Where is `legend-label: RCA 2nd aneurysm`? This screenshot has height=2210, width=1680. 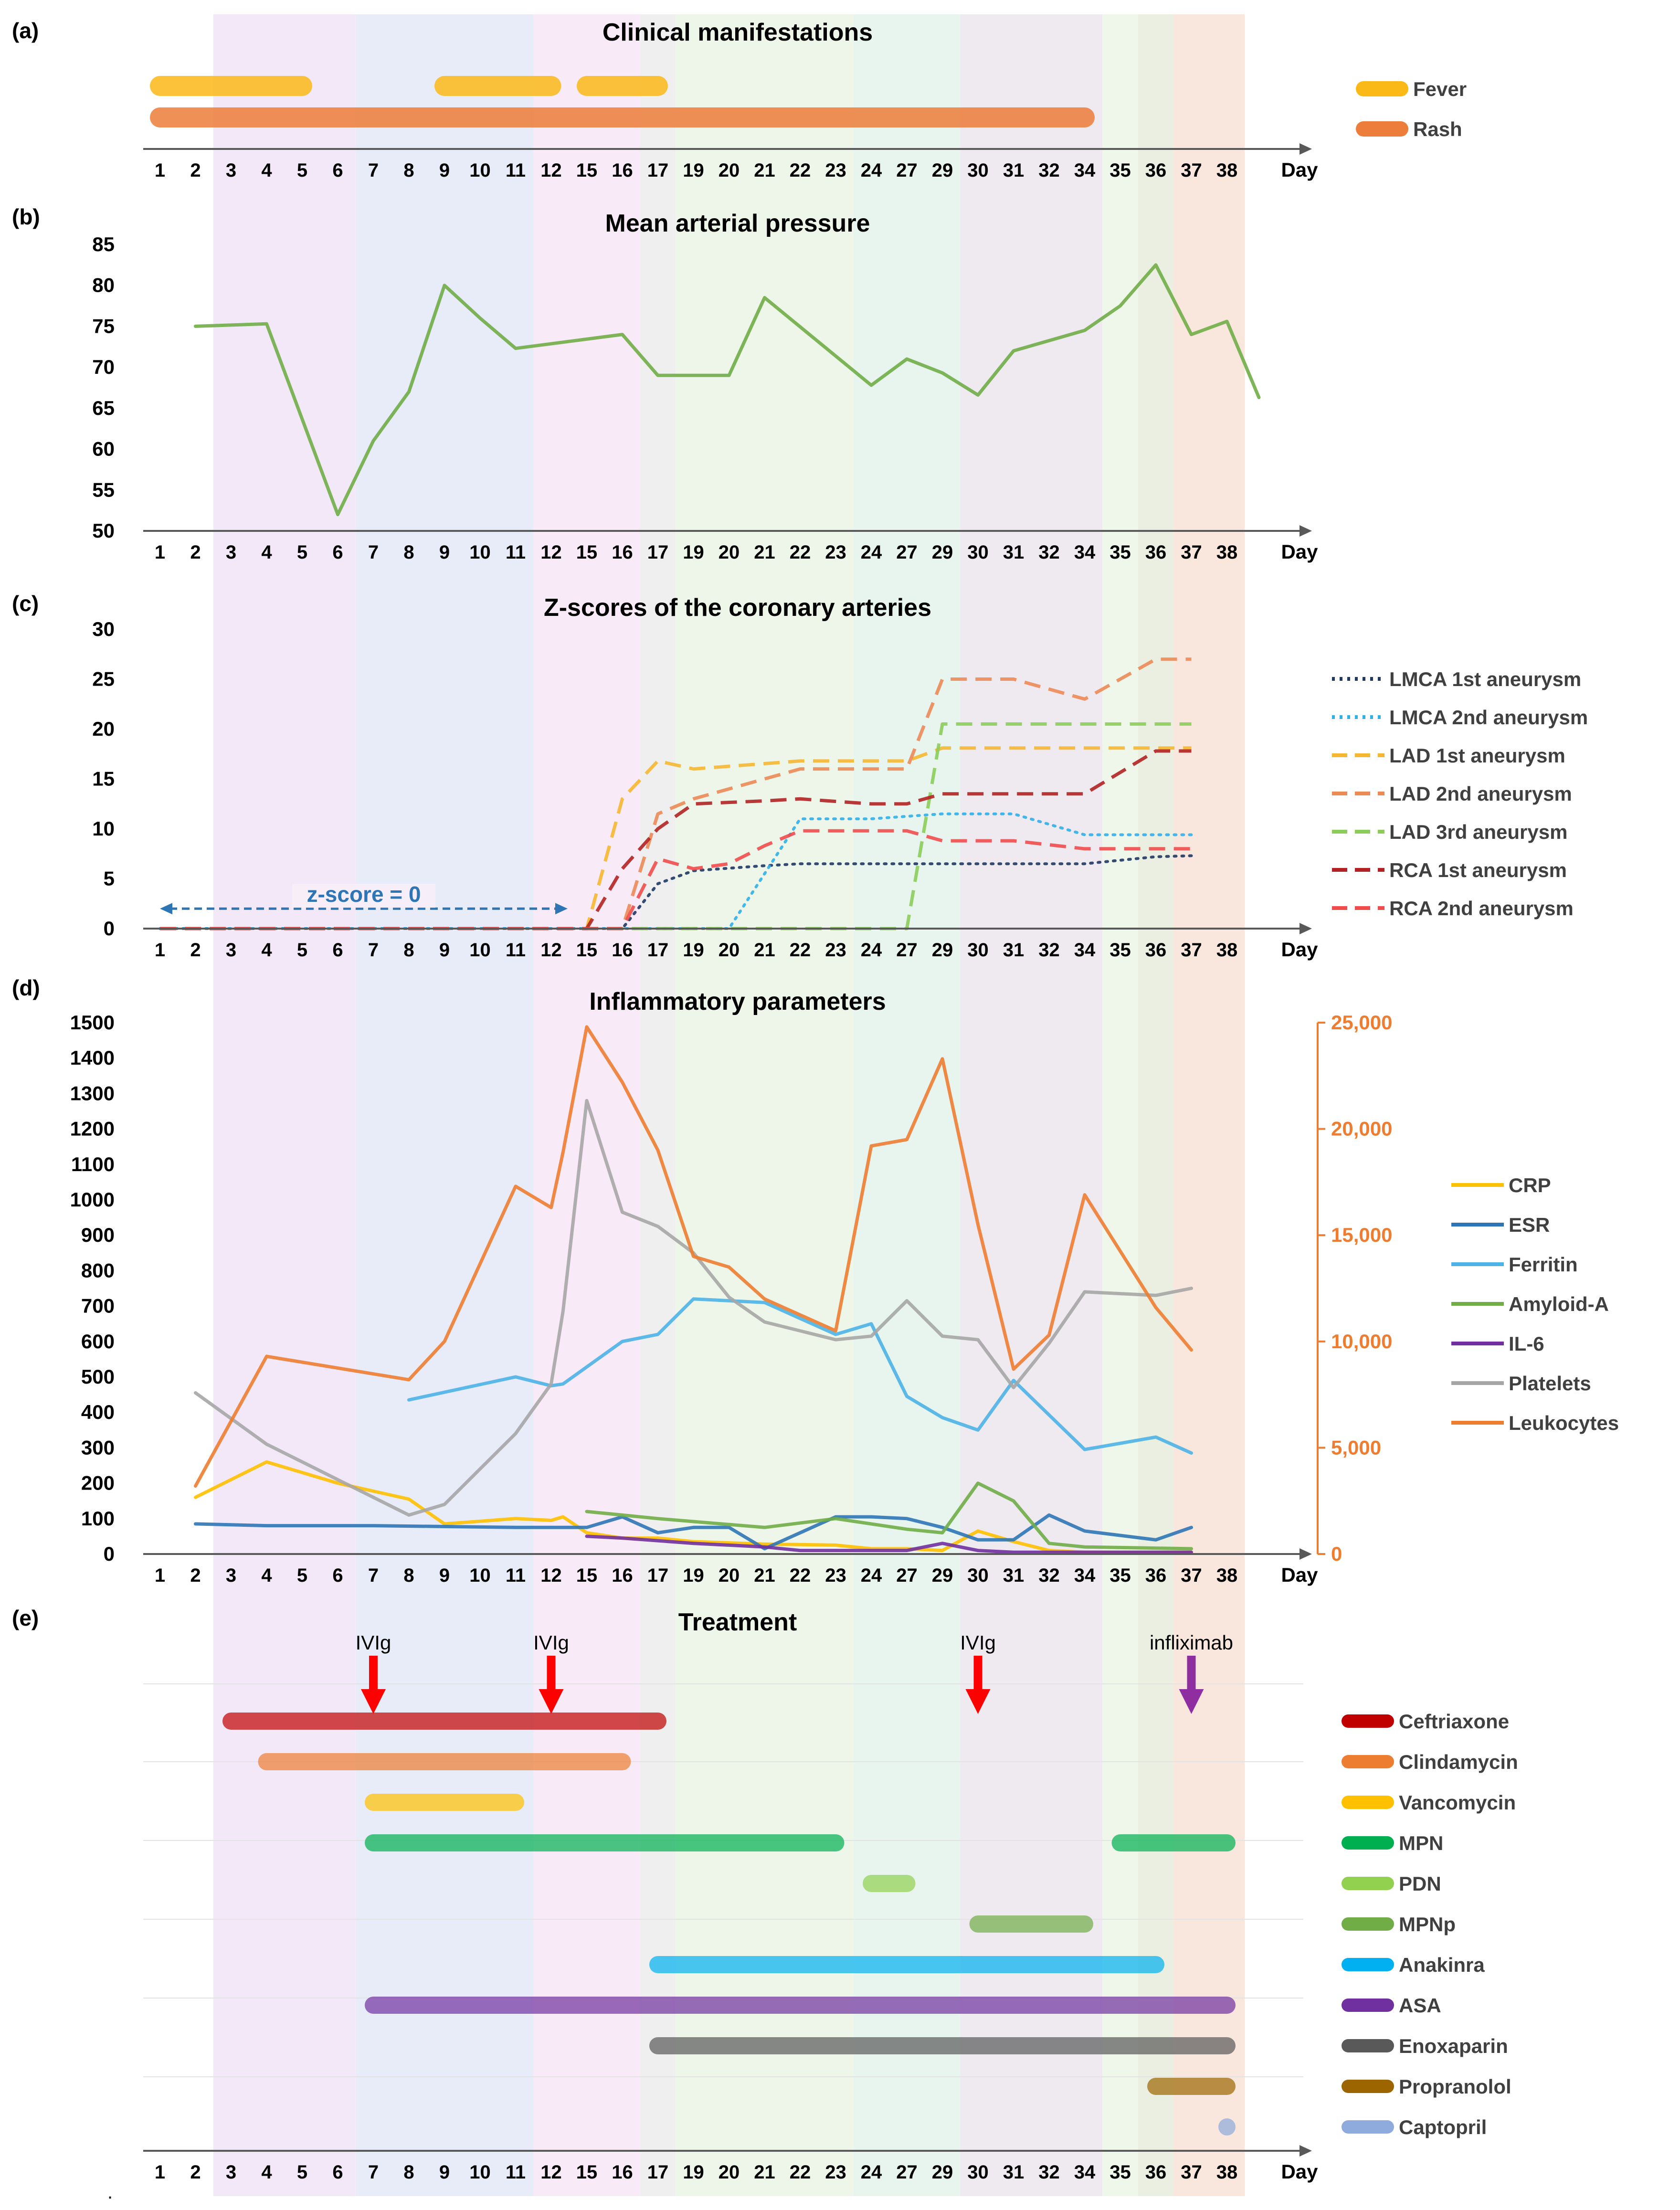
legend-label: RCA 2nd aneurysm is located at coordinates (1481, 908).